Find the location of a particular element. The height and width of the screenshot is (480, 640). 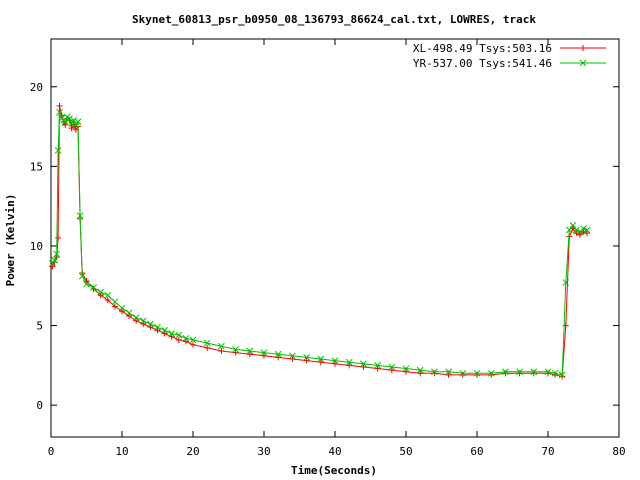

legend-label-yr: YR-537.00 Tsys:541.46 is located at coordinates (482, 63).